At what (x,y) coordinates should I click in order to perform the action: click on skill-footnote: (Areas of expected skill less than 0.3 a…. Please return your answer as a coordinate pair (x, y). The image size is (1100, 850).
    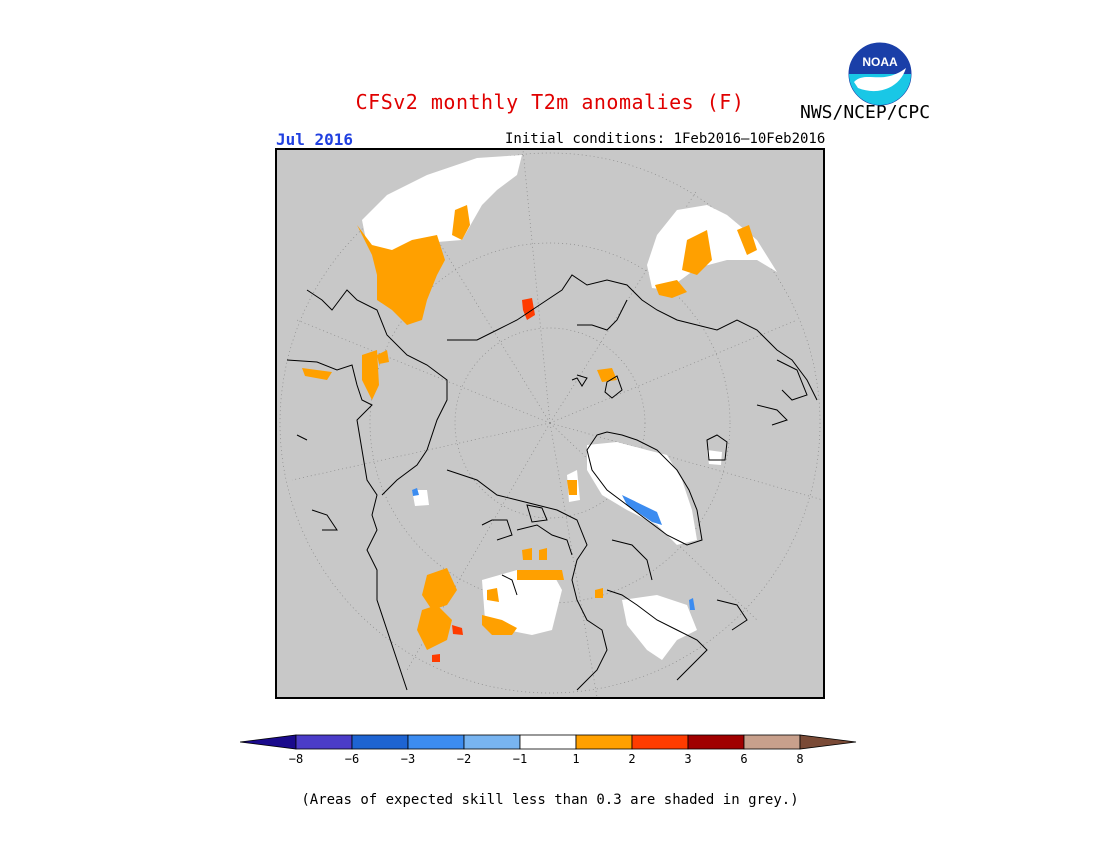
    Looking at the image, I should click on (550, 800).